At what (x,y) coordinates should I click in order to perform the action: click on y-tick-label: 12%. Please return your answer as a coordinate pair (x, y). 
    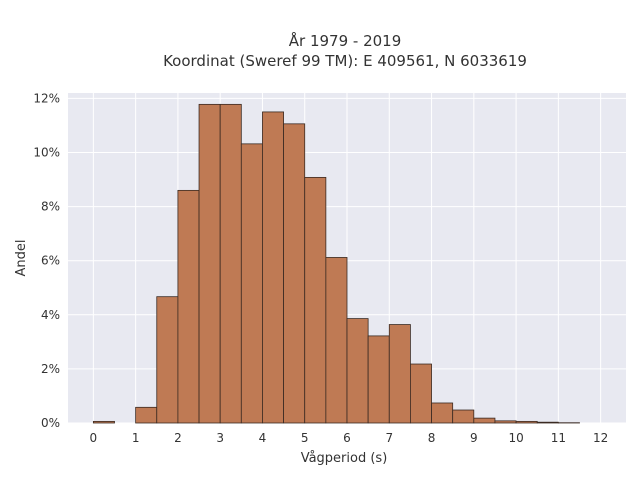
    Looking at the image, I should click on (46, 98).